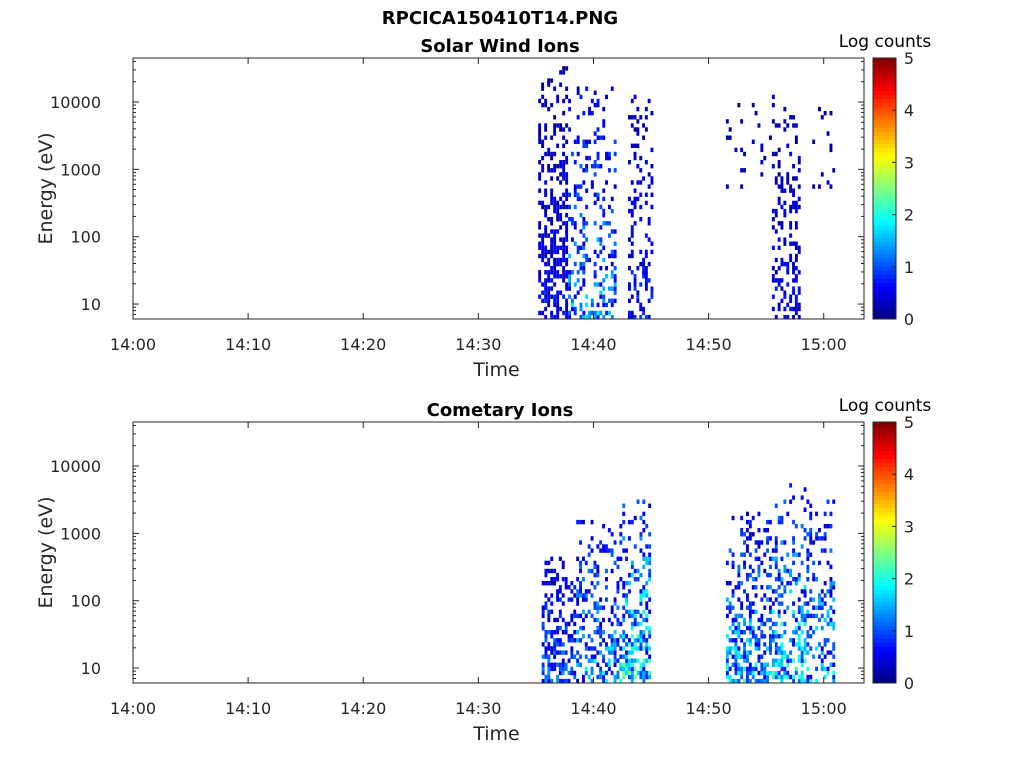 The width and height of the screenshot is (1024, 768). Describe the element at coordinates (80, 533) in the screenshot. I see `y-tick-label: 1000` at that location.